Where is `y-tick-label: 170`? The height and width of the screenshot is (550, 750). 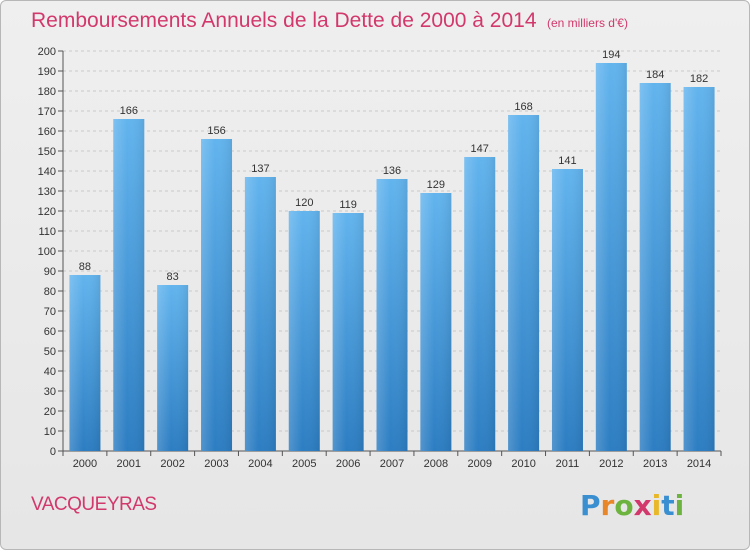
y-tick-label: 170 is located at coordinates (47, 112).